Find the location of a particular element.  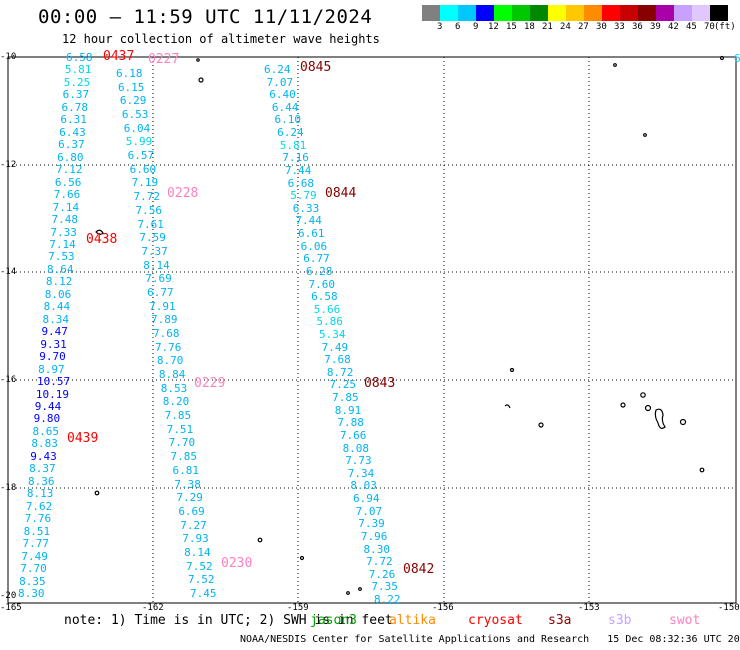

satellite-name: s3a is located at coordinates (560, 620).